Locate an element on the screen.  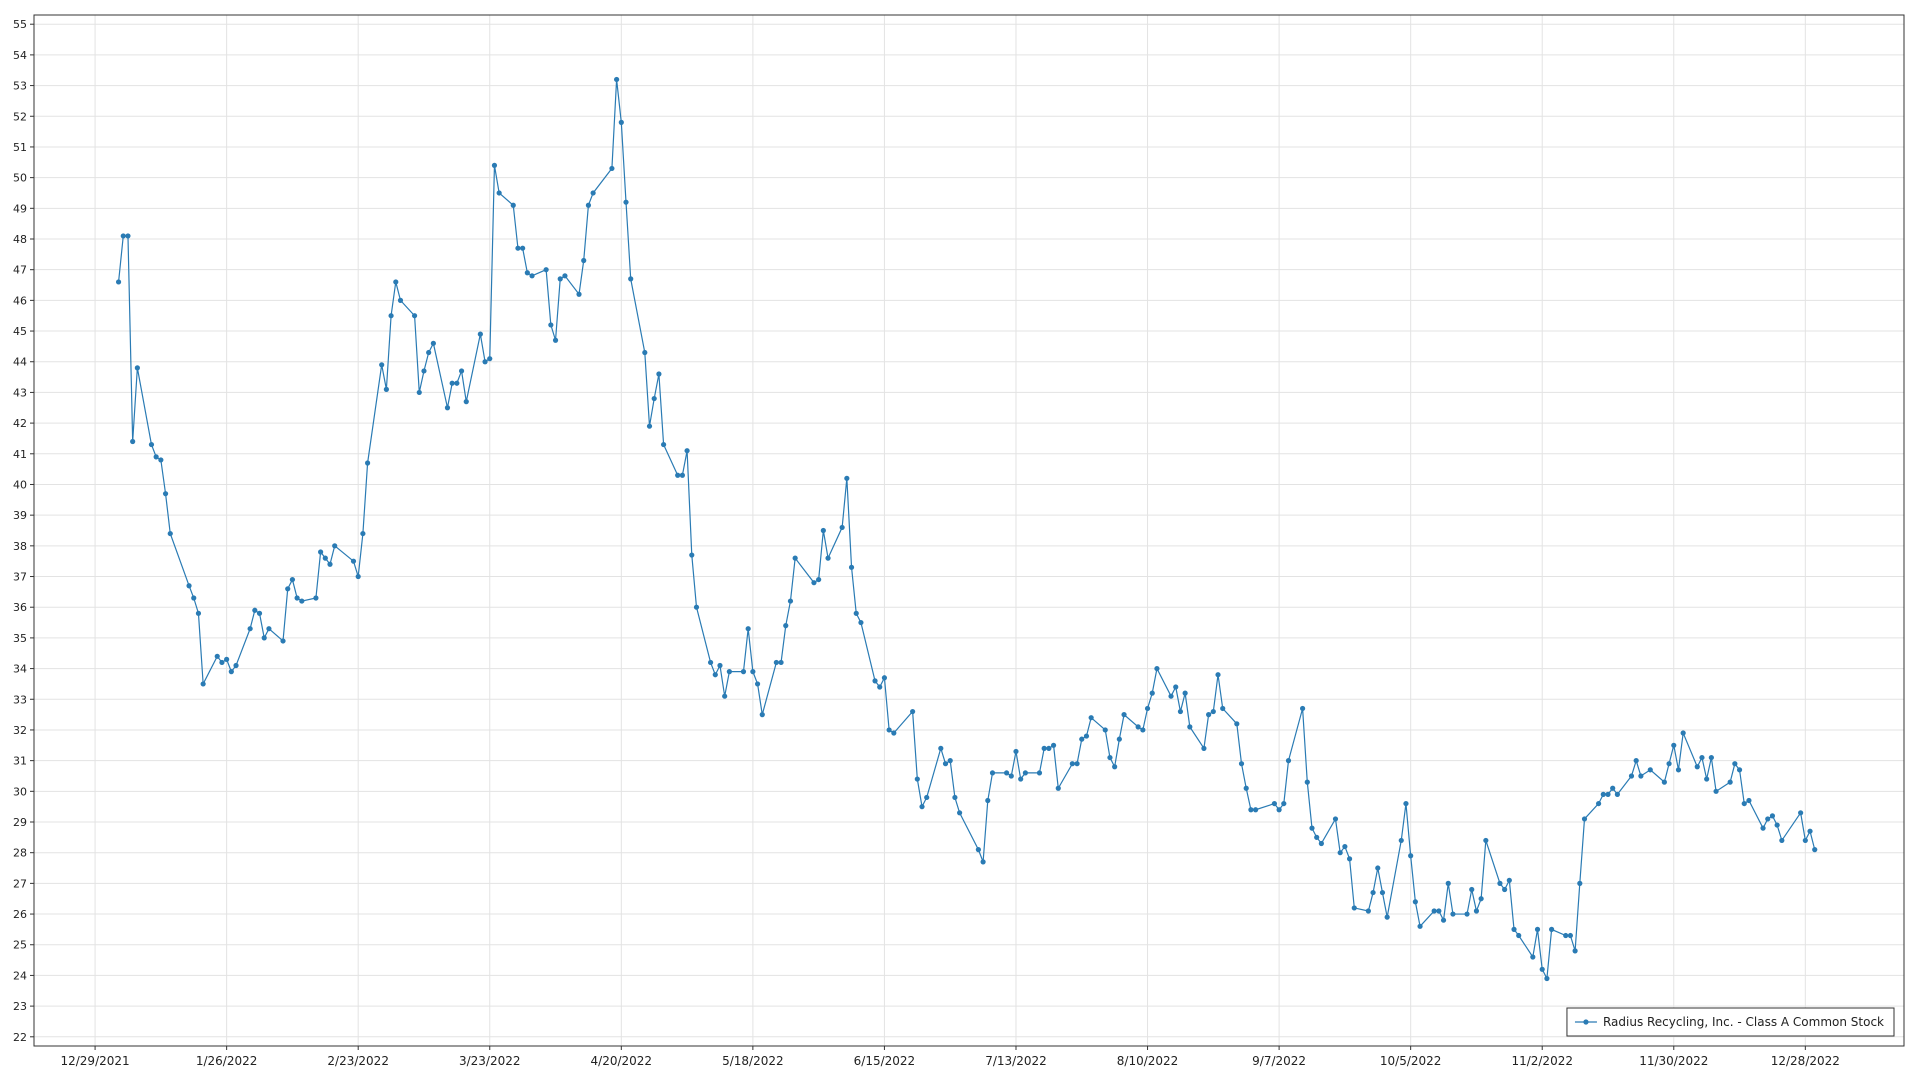
x-tick-label: 1/26/2022 is located at coordinates (227, 1061).